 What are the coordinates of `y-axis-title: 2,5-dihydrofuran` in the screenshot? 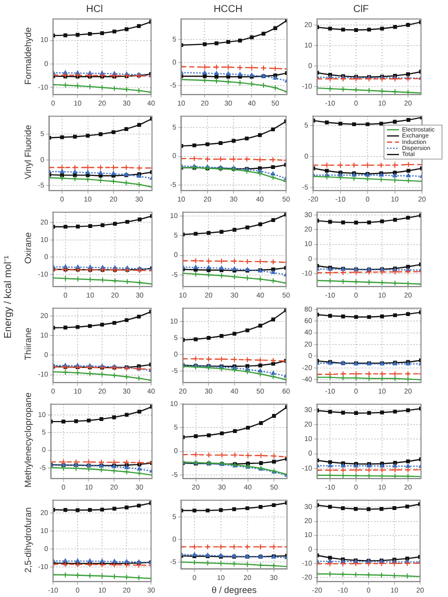 It's located at (28, 539).